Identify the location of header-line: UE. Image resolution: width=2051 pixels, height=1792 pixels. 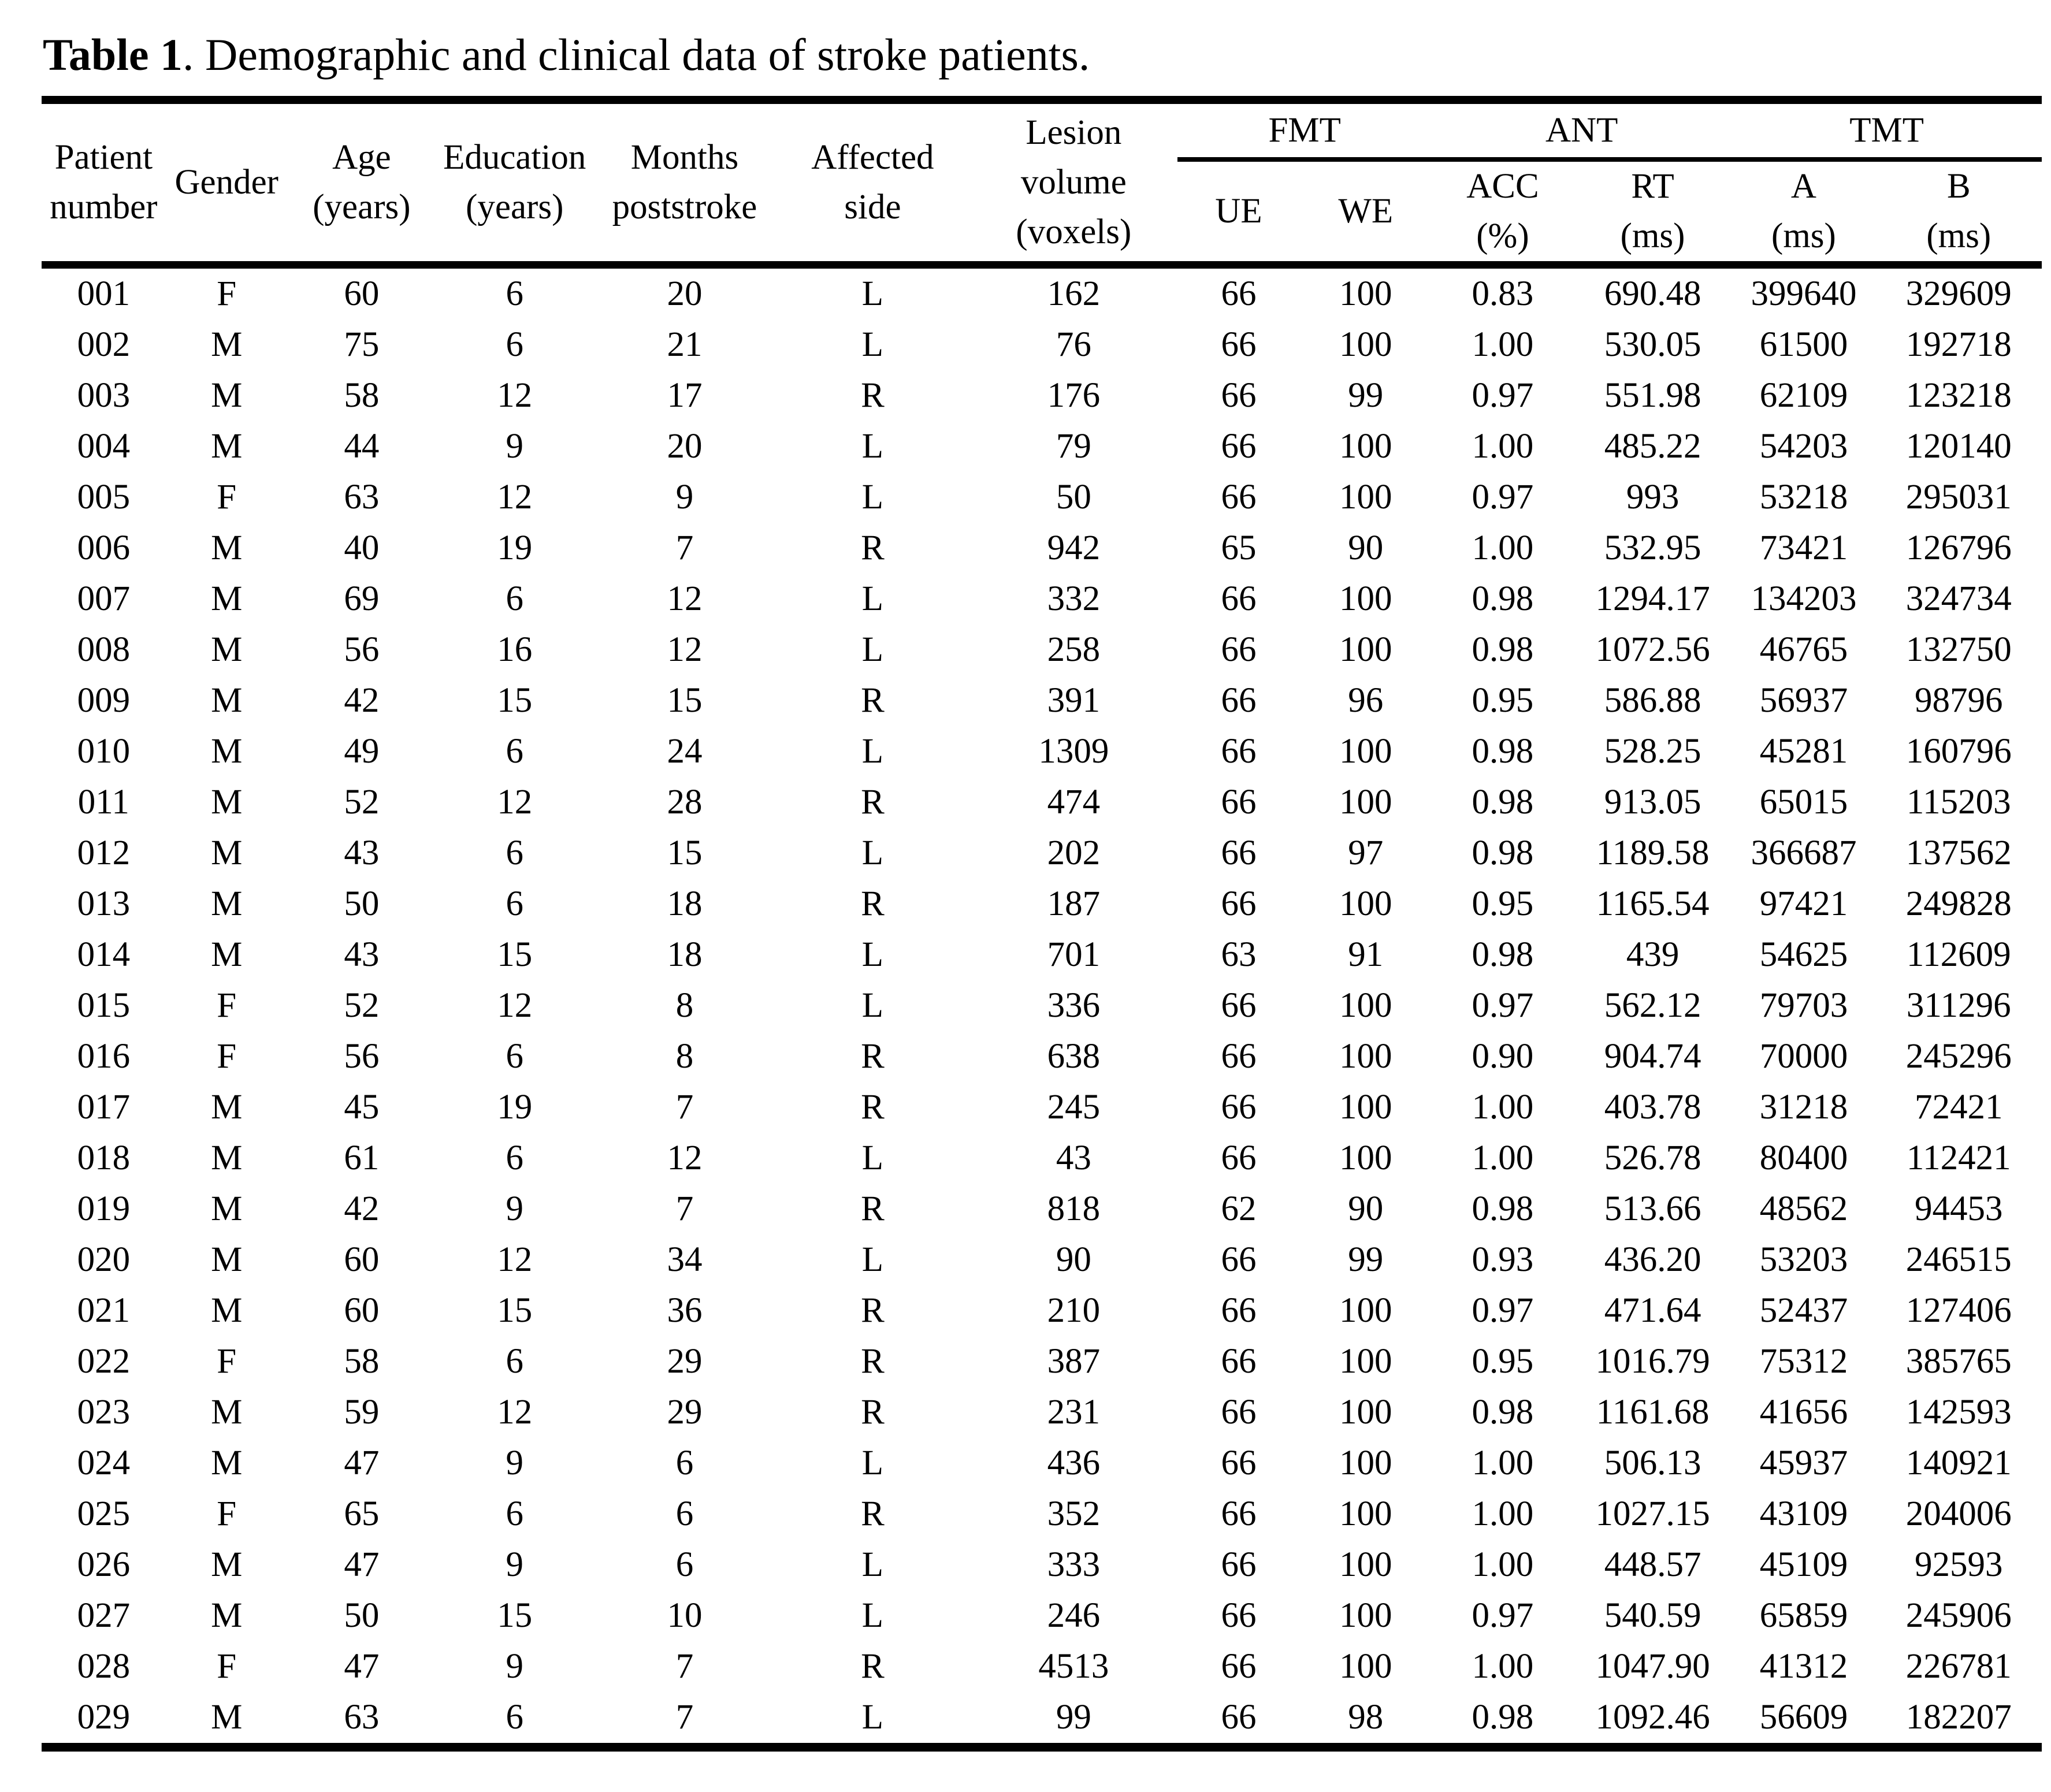
(1238, 210).